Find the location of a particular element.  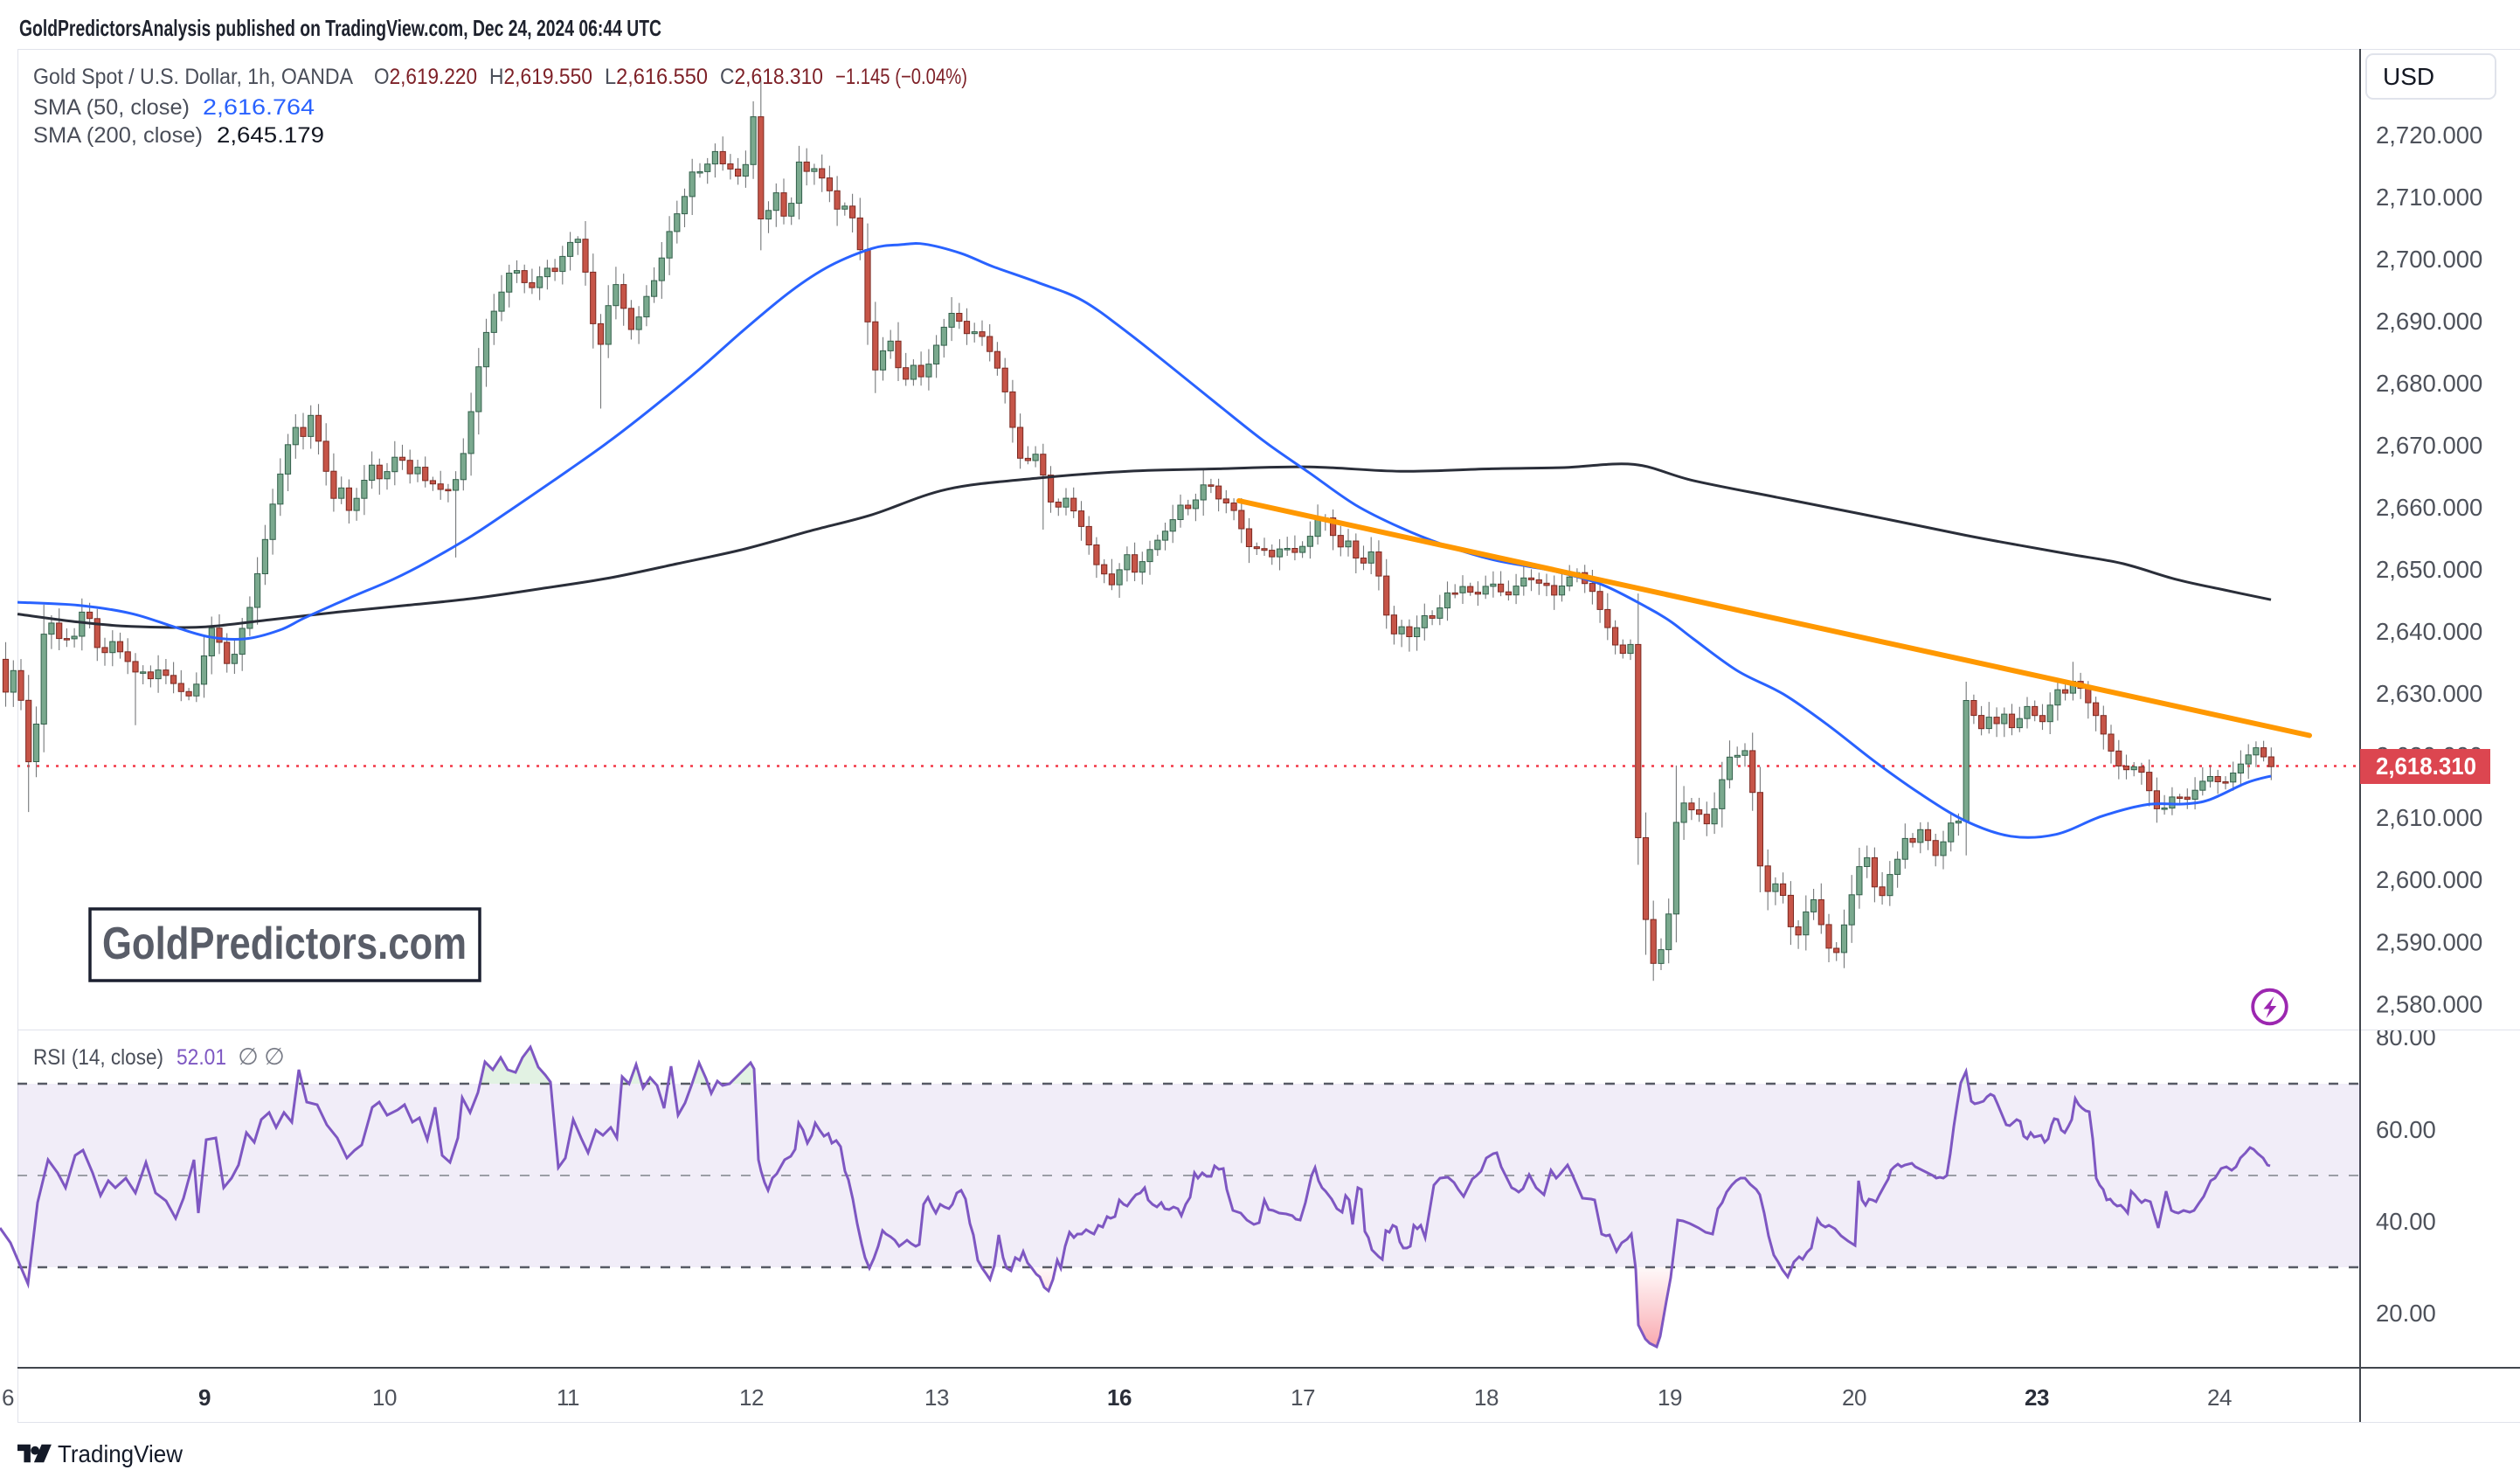

svg-text: 6 is located at coordinates (8, 1397).